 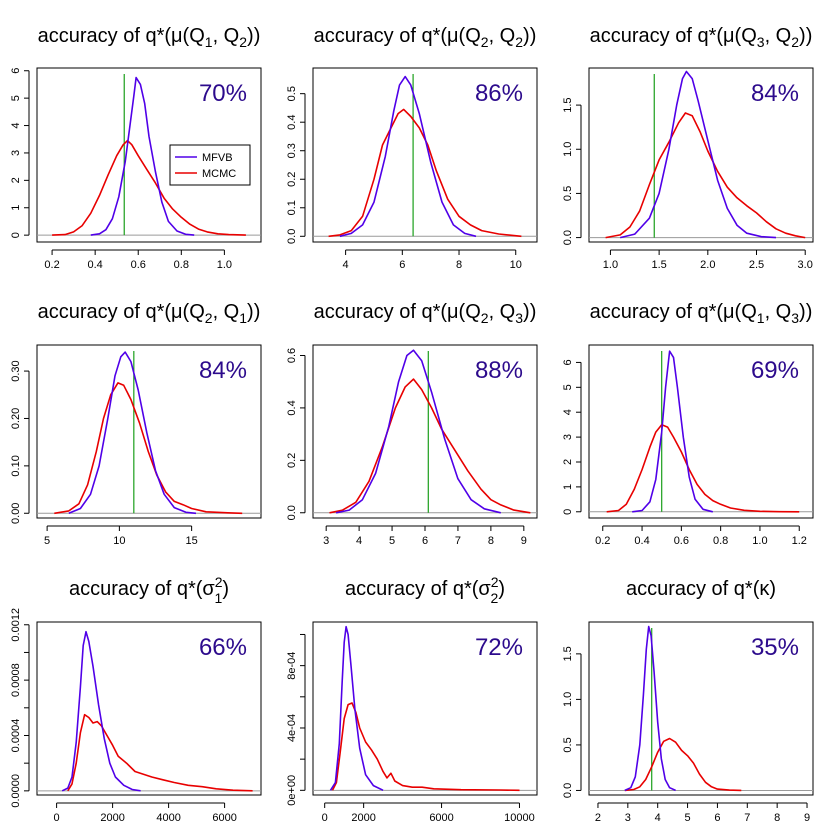 I want to click on legend: MFVB MCMC, so click(x=210, y=165).